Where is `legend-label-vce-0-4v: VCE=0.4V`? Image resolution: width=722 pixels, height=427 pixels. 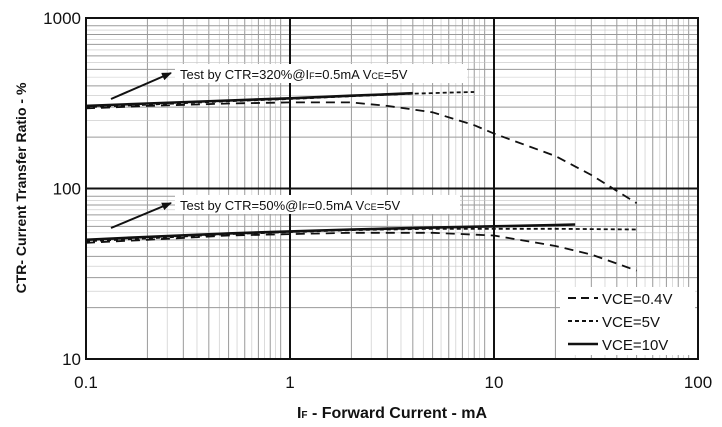 legend-label-vce-0-4v: VCE=0.4V is located at coordinates (637, 299).